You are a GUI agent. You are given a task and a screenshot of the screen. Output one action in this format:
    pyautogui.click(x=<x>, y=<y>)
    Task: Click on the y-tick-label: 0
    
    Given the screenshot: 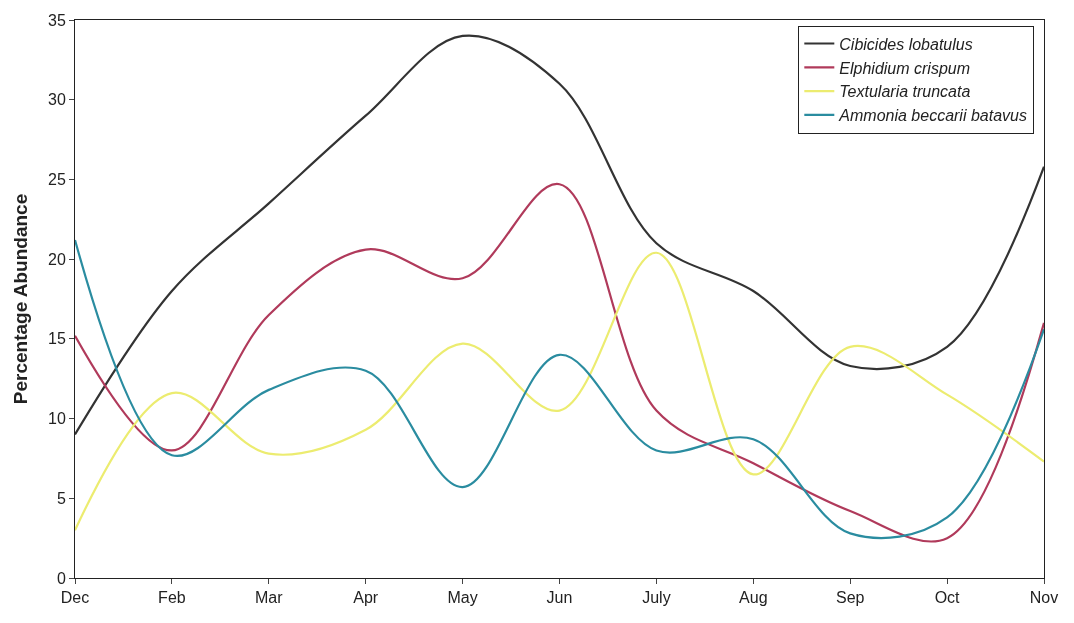 What is the action you would take?
    pyautogui.click(x=61, y=578)
    